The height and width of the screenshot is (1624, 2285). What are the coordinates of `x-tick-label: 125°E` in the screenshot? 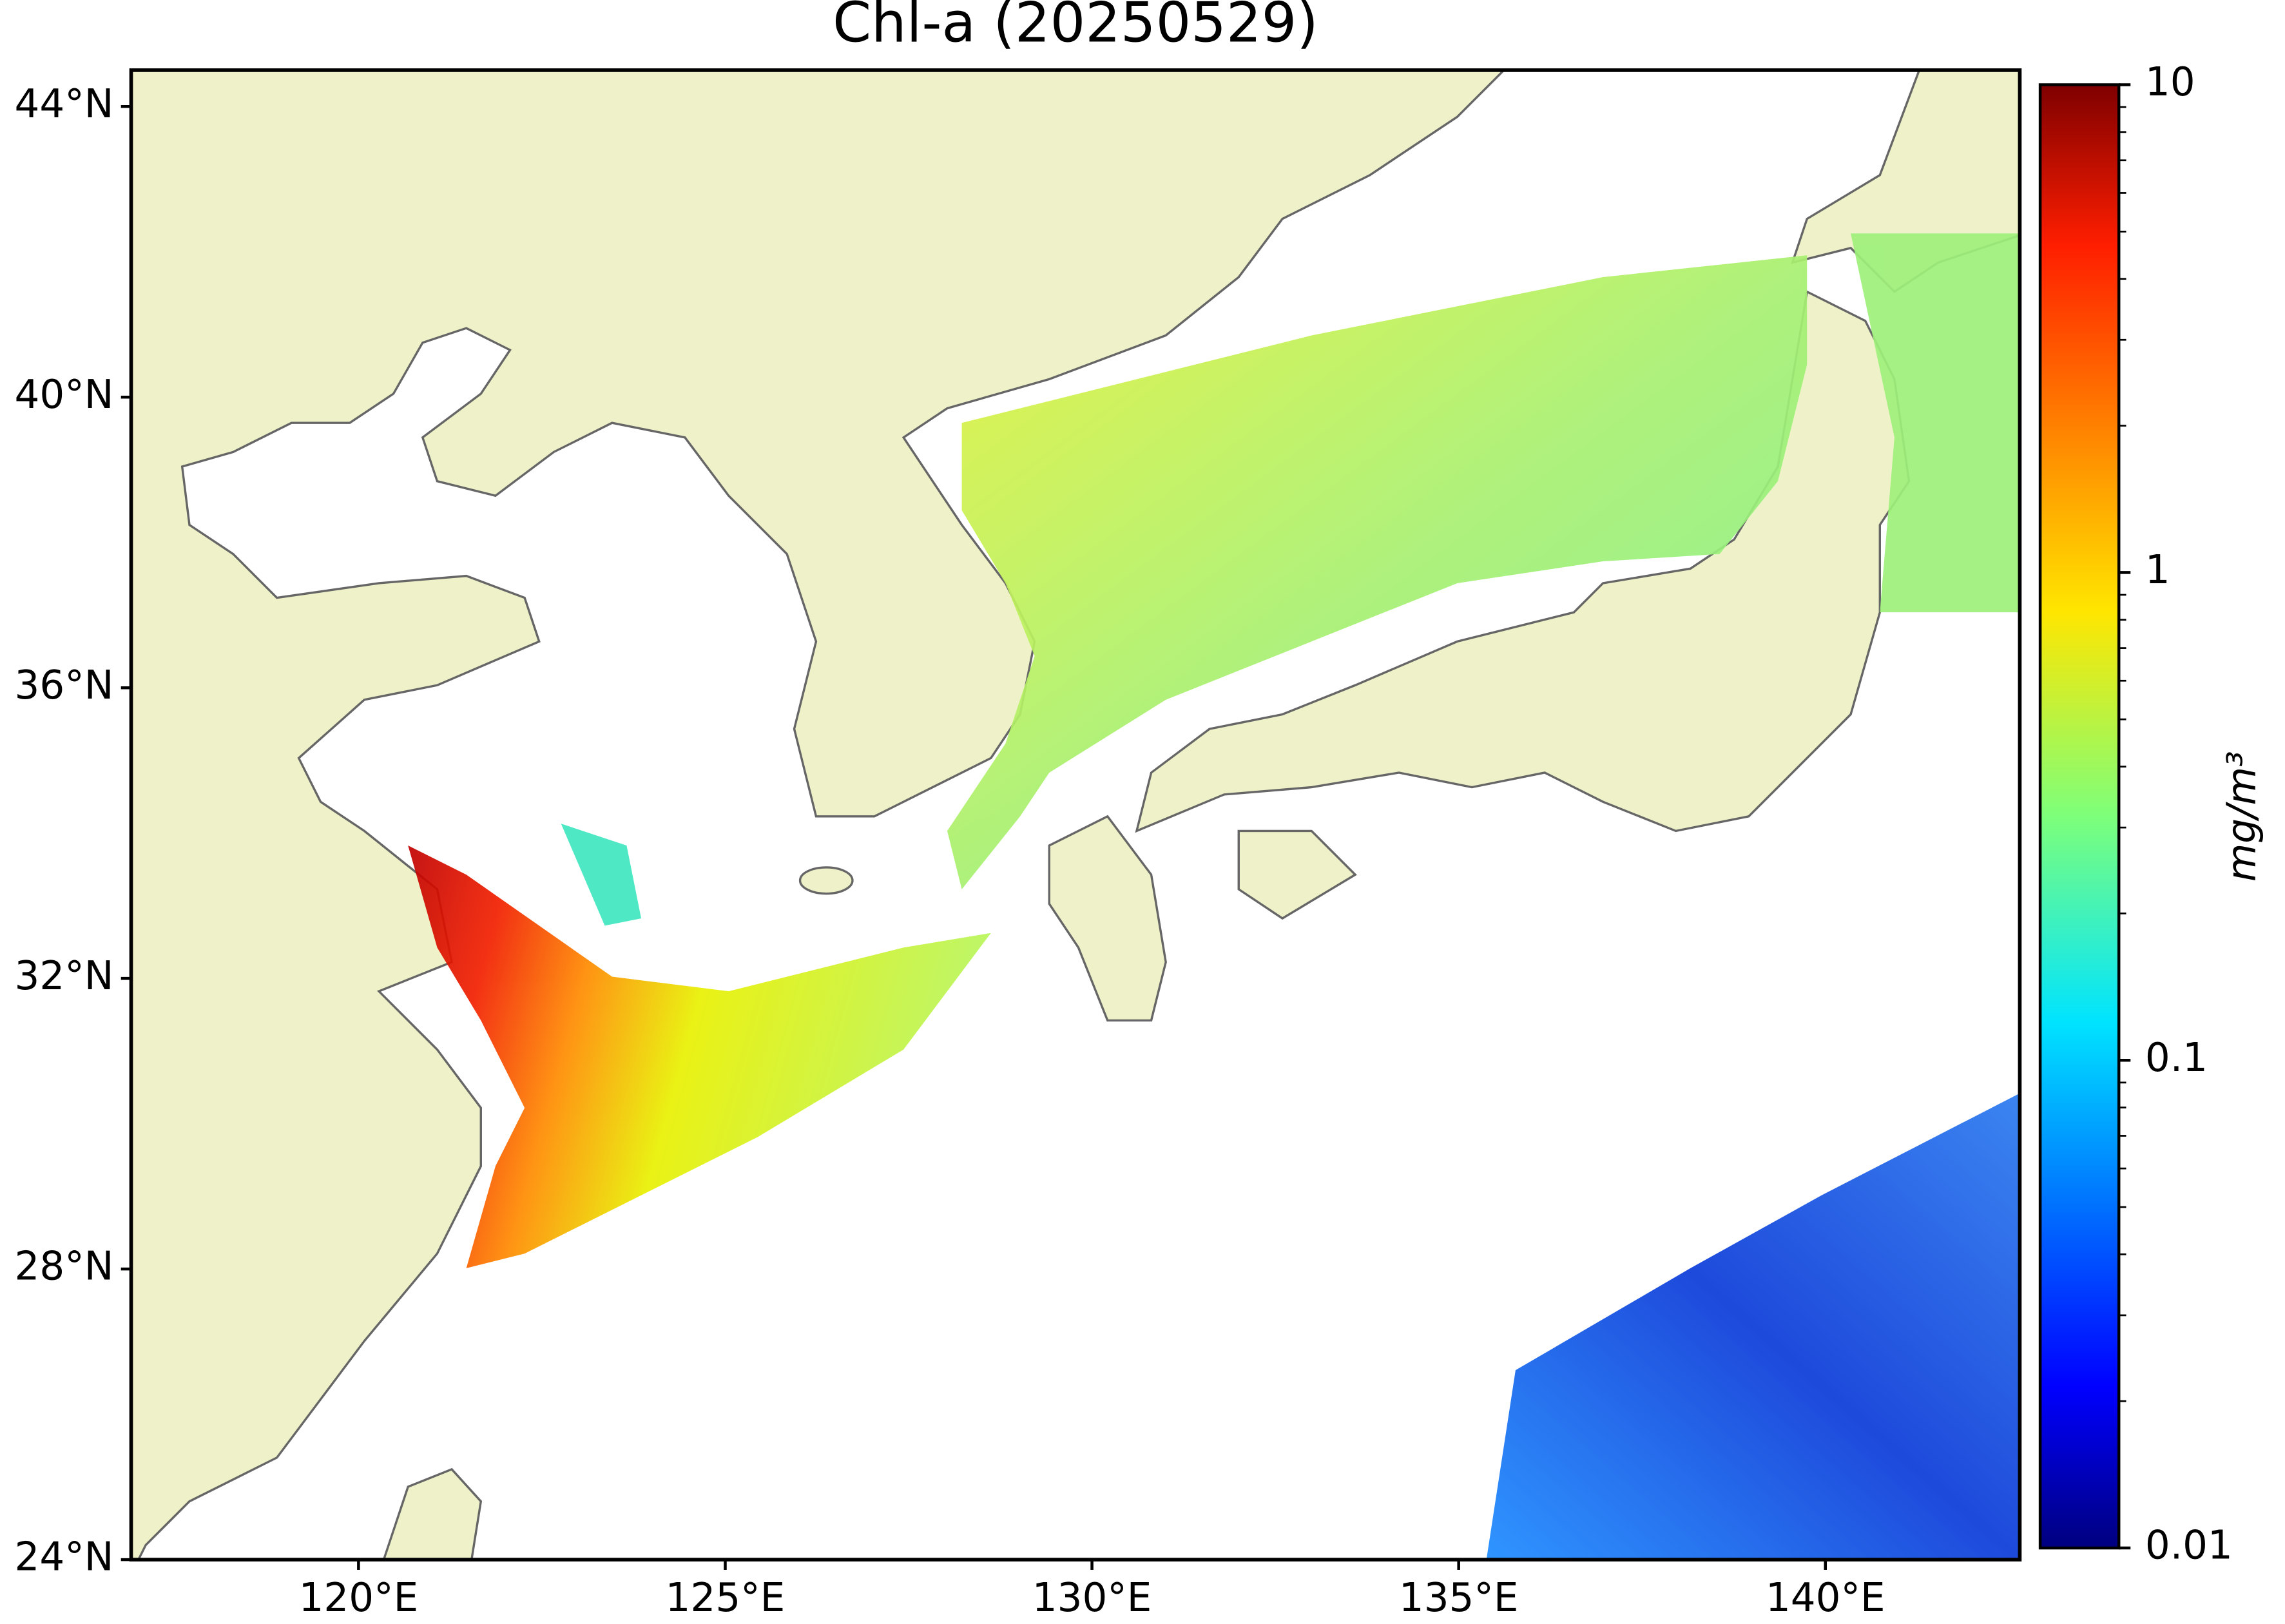 It's located at (726, 1598).